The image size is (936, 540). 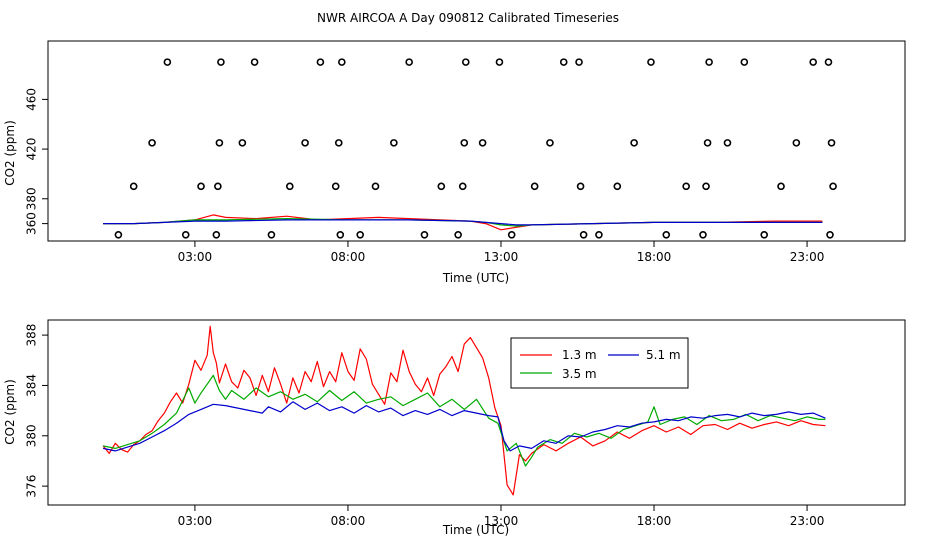 I want to click on series-line-3-5-m, so click(x=464, y=420).